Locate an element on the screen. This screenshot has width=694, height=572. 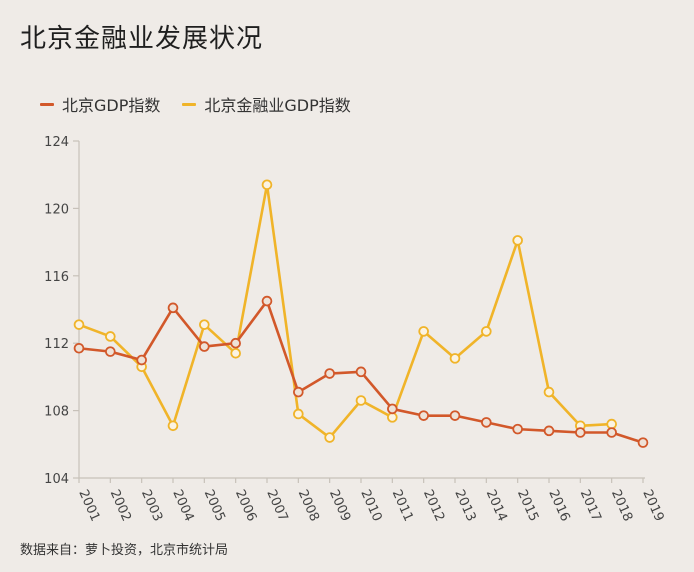
data-point-gdp-2004 is located at coordinates (173, 308).